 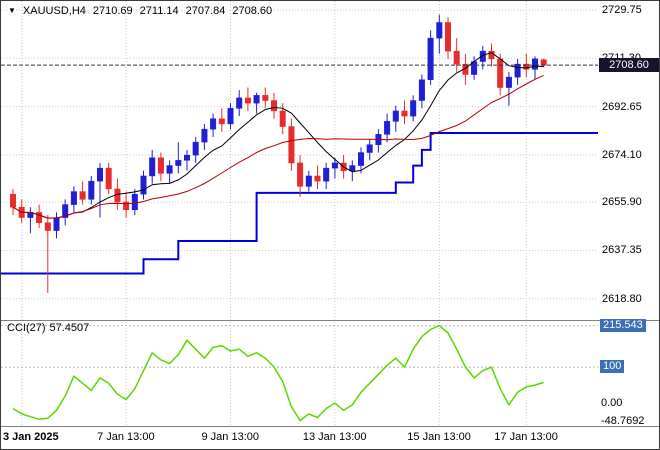 I want to click on price-tick-label: 2637.35, so click(x=622, y=250).